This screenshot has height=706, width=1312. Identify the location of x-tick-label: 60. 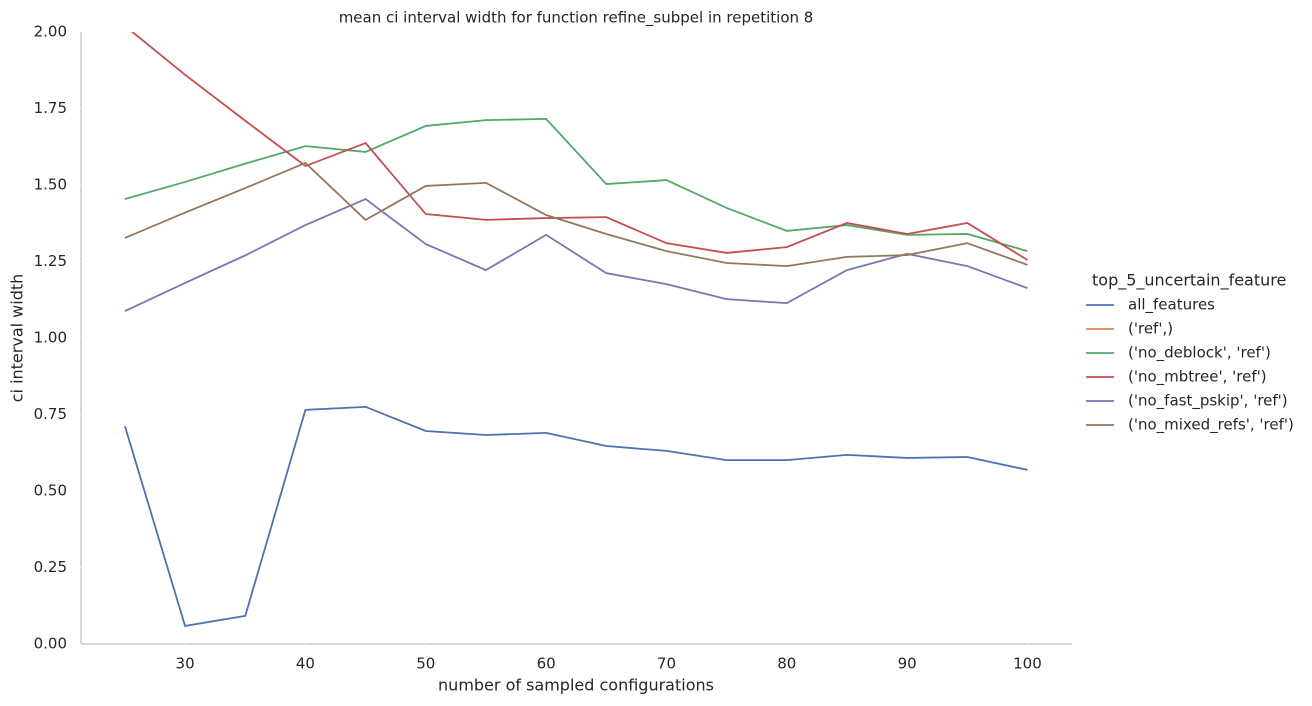
(546, 664).